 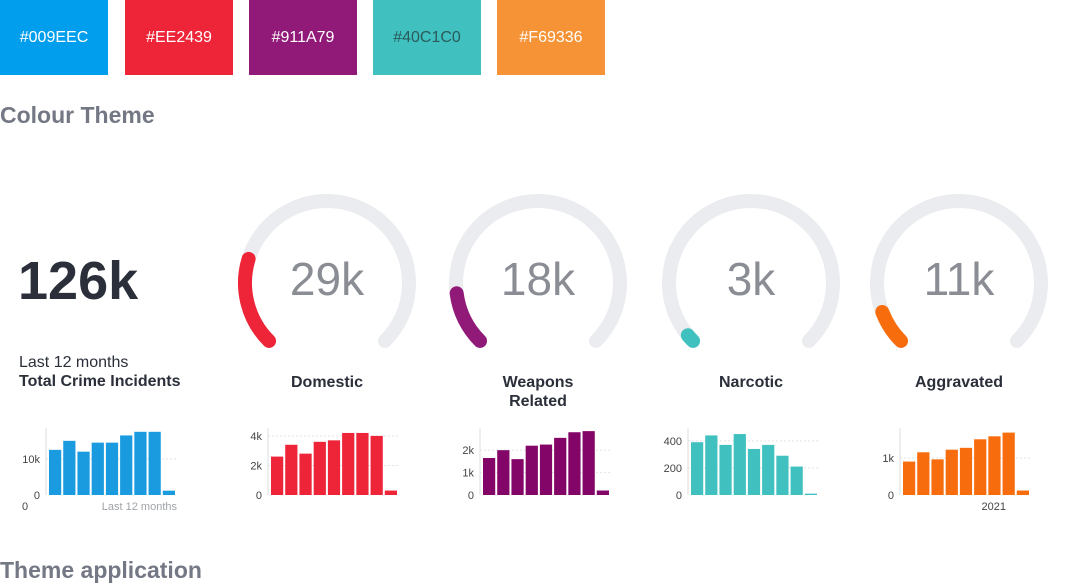 I want to click on color-swatch: #40C1C0, so click(x=427, y=37).